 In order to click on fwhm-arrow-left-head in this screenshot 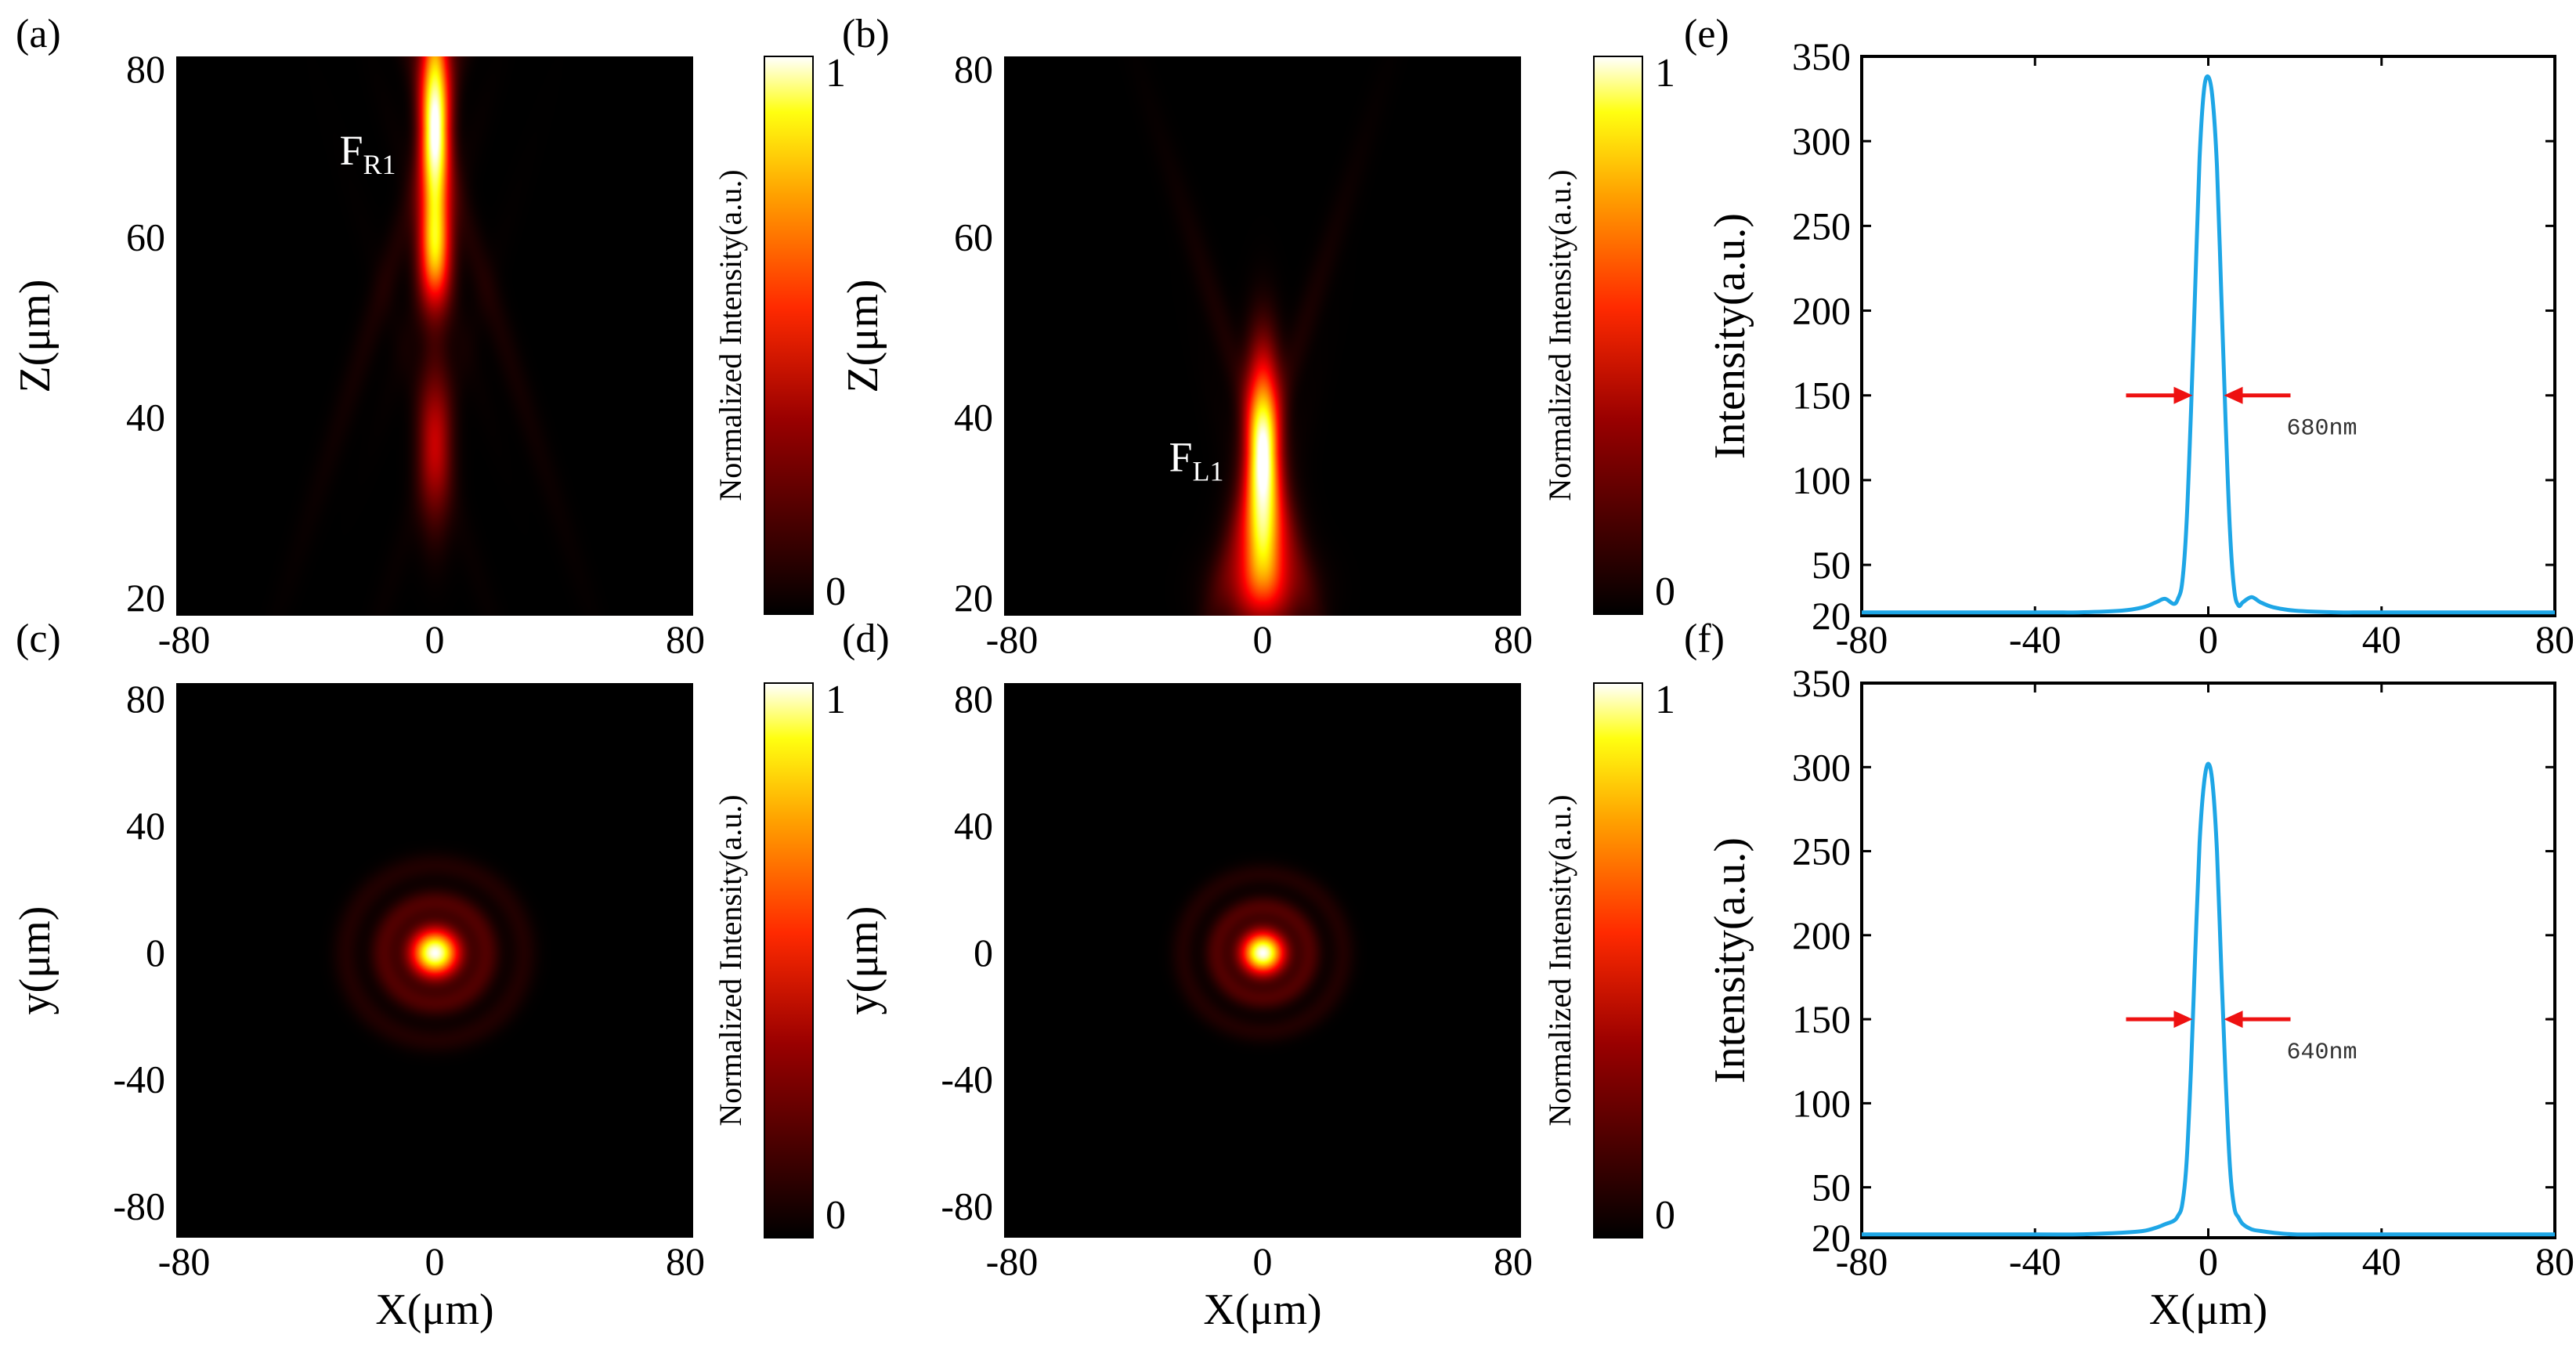, I will do `click(2183, 395)`.